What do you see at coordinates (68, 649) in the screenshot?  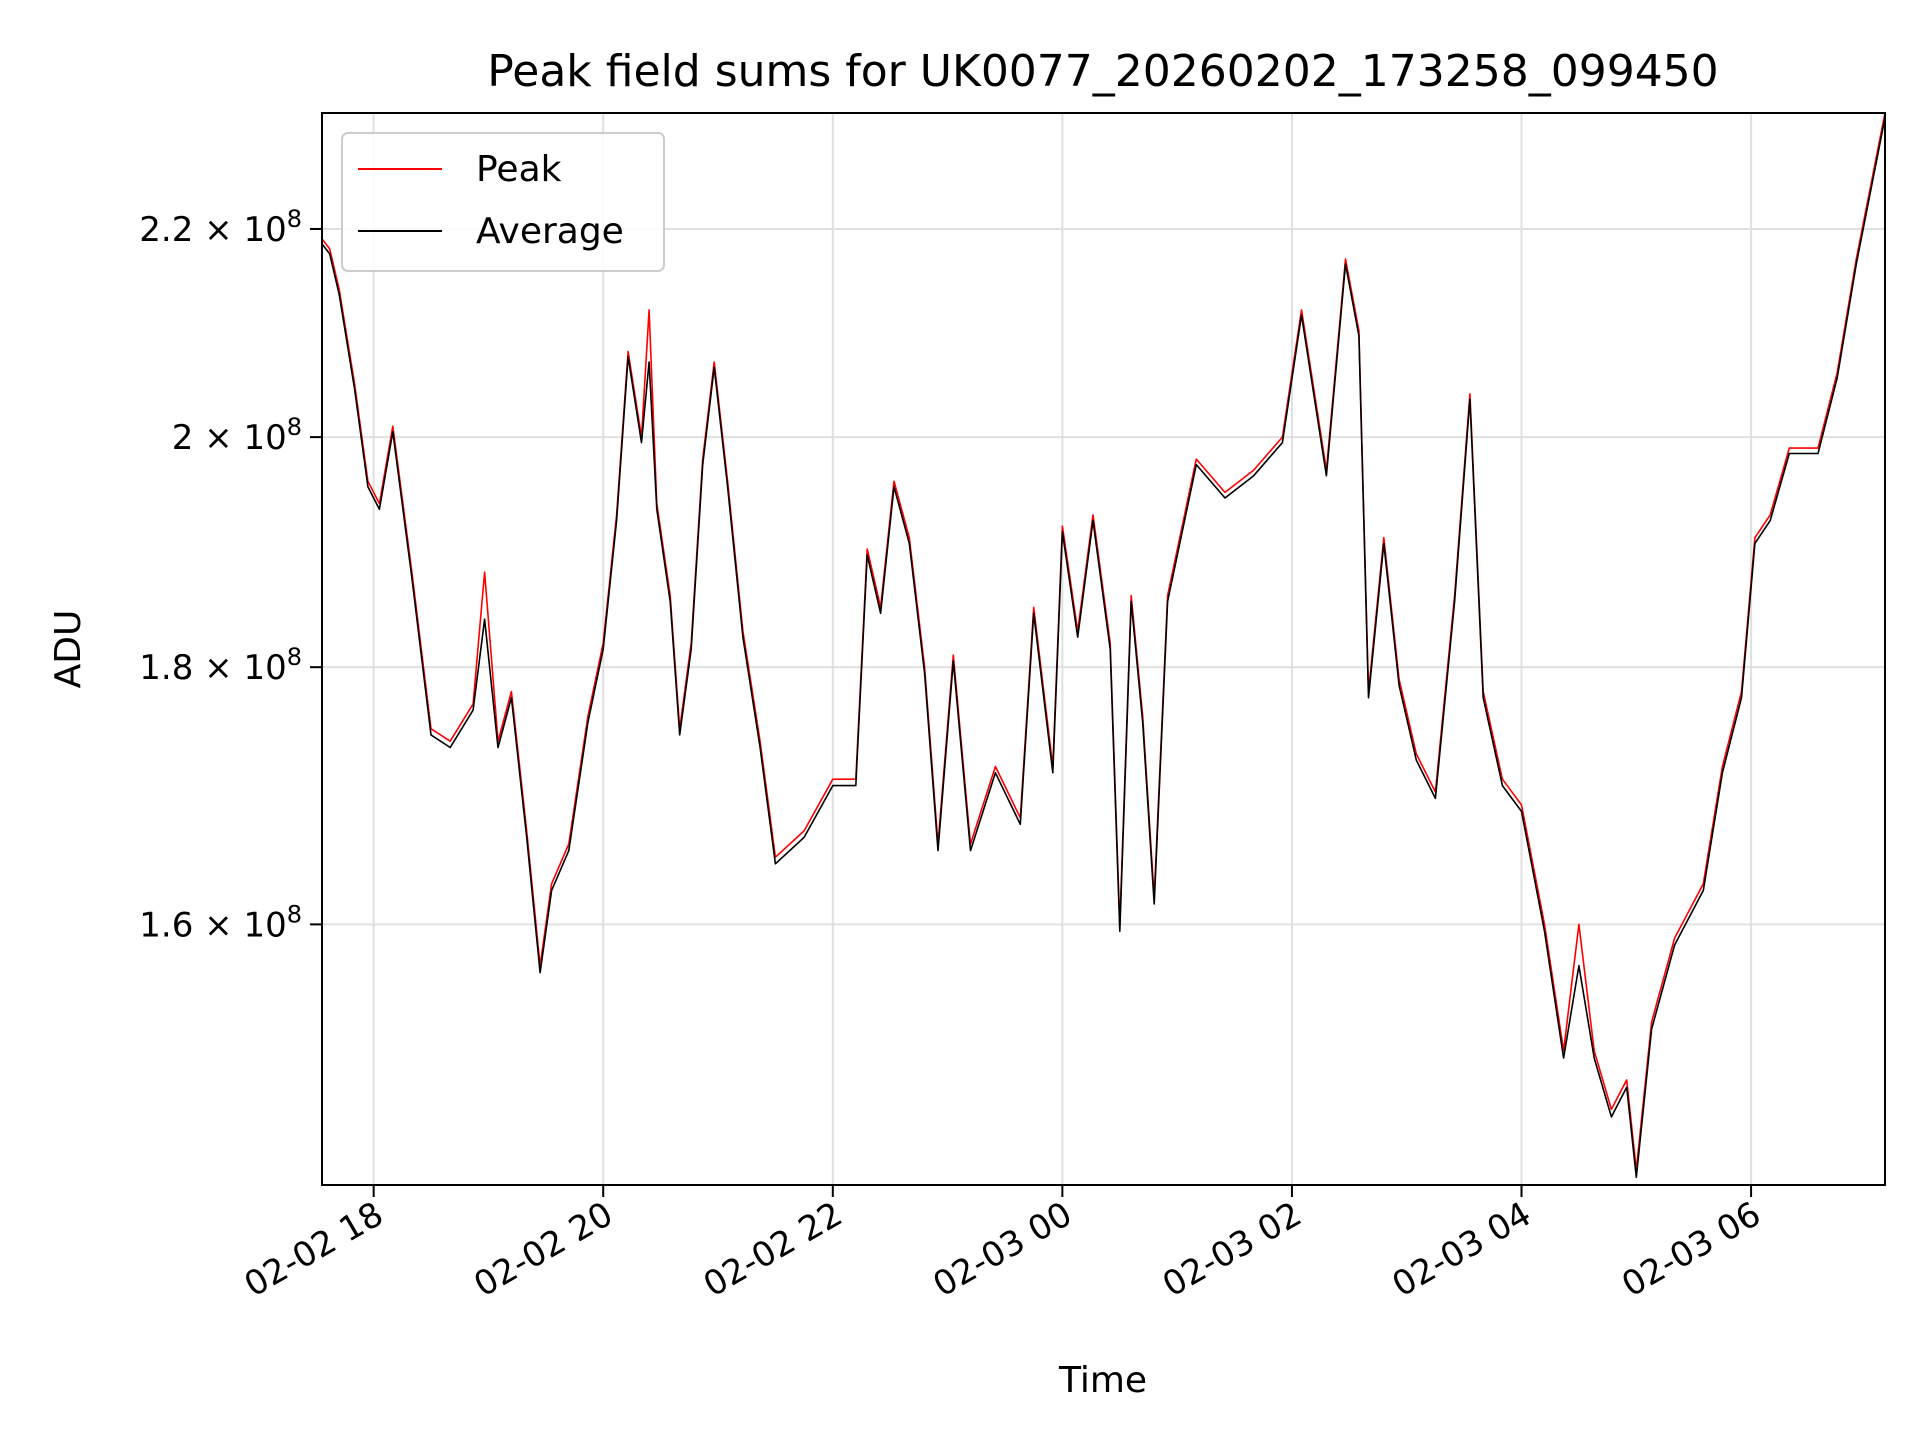 I see `y-axis-title: ADU` at bounding box center [68, 649].